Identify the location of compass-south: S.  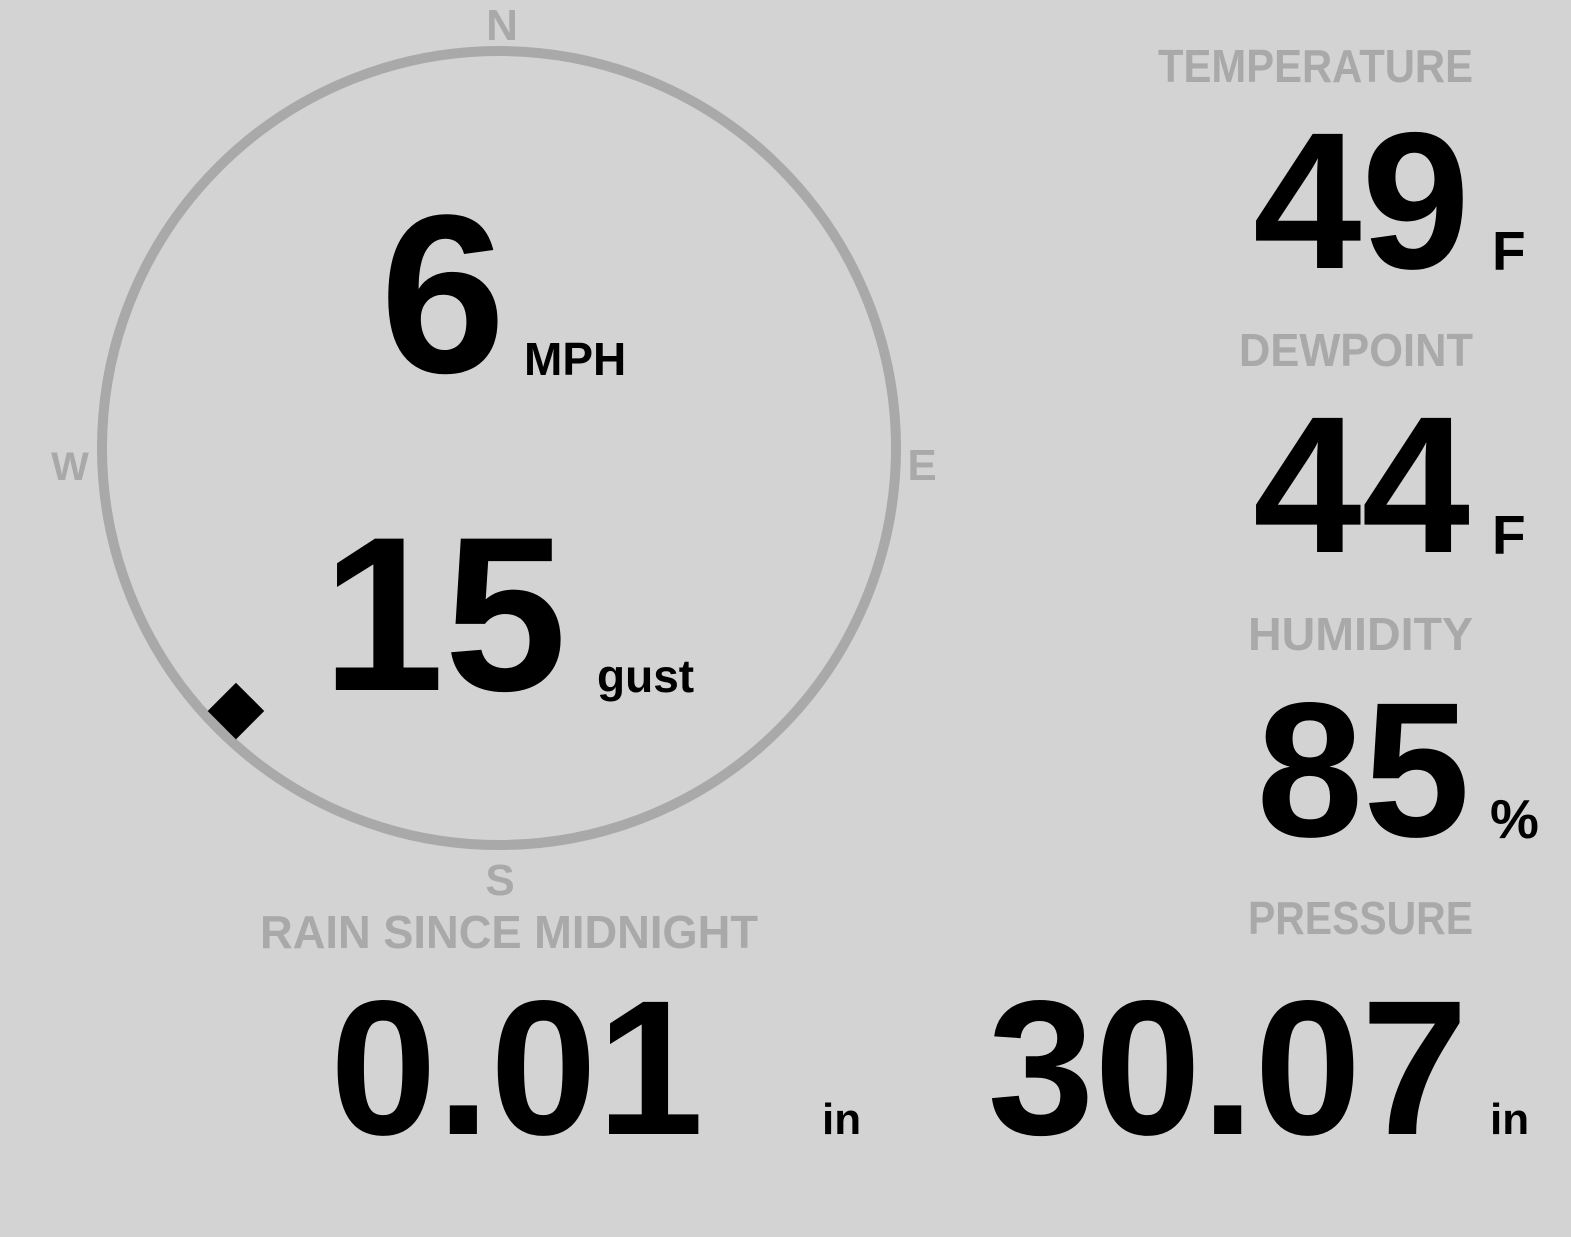
(499, 880).